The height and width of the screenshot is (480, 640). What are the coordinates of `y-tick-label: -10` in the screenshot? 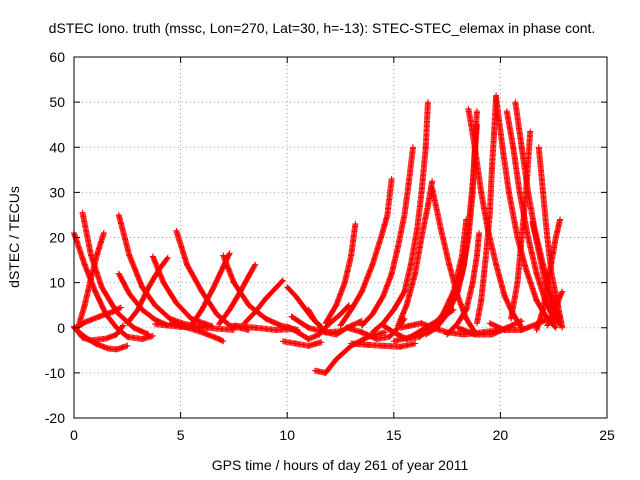 It's located at (55, 373).